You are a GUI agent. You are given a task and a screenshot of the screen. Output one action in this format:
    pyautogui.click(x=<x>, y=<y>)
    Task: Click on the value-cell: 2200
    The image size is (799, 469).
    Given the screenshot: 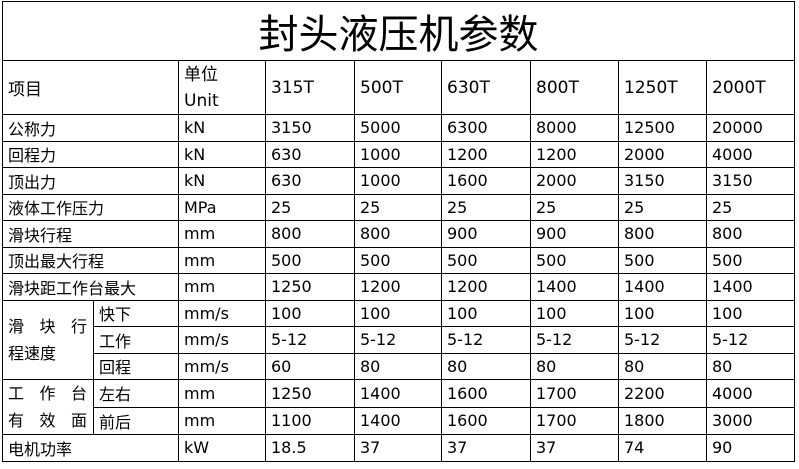 What is the action you would take?
    pyautogui.click(x=662, y=393)
    